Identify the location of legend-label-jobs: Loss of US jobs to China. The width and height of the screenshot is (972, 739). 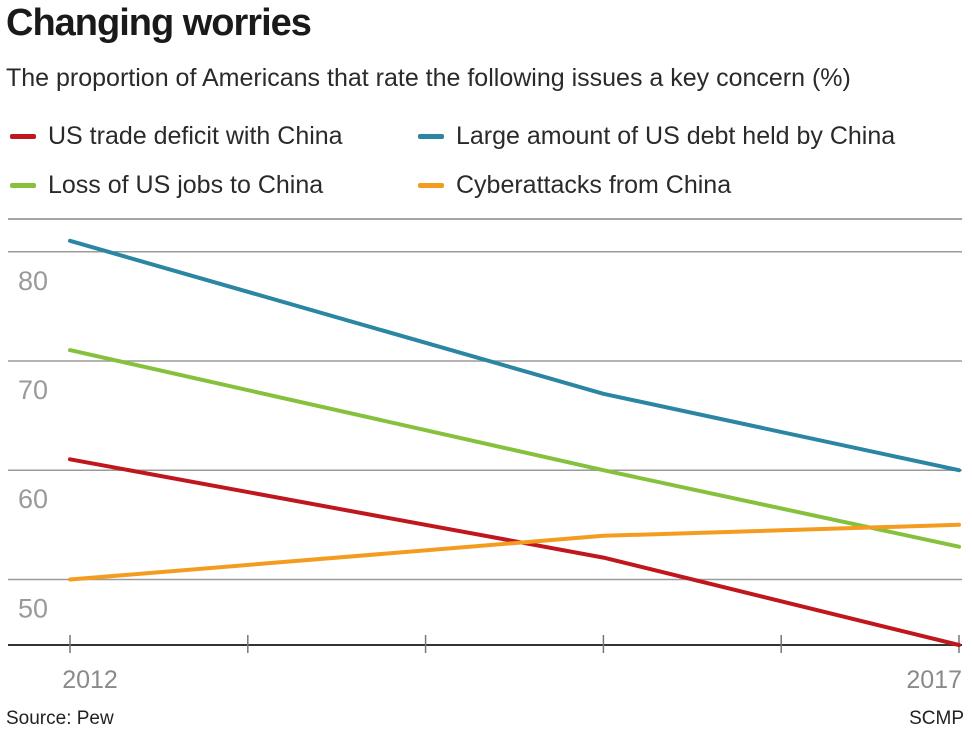
(186, 185).